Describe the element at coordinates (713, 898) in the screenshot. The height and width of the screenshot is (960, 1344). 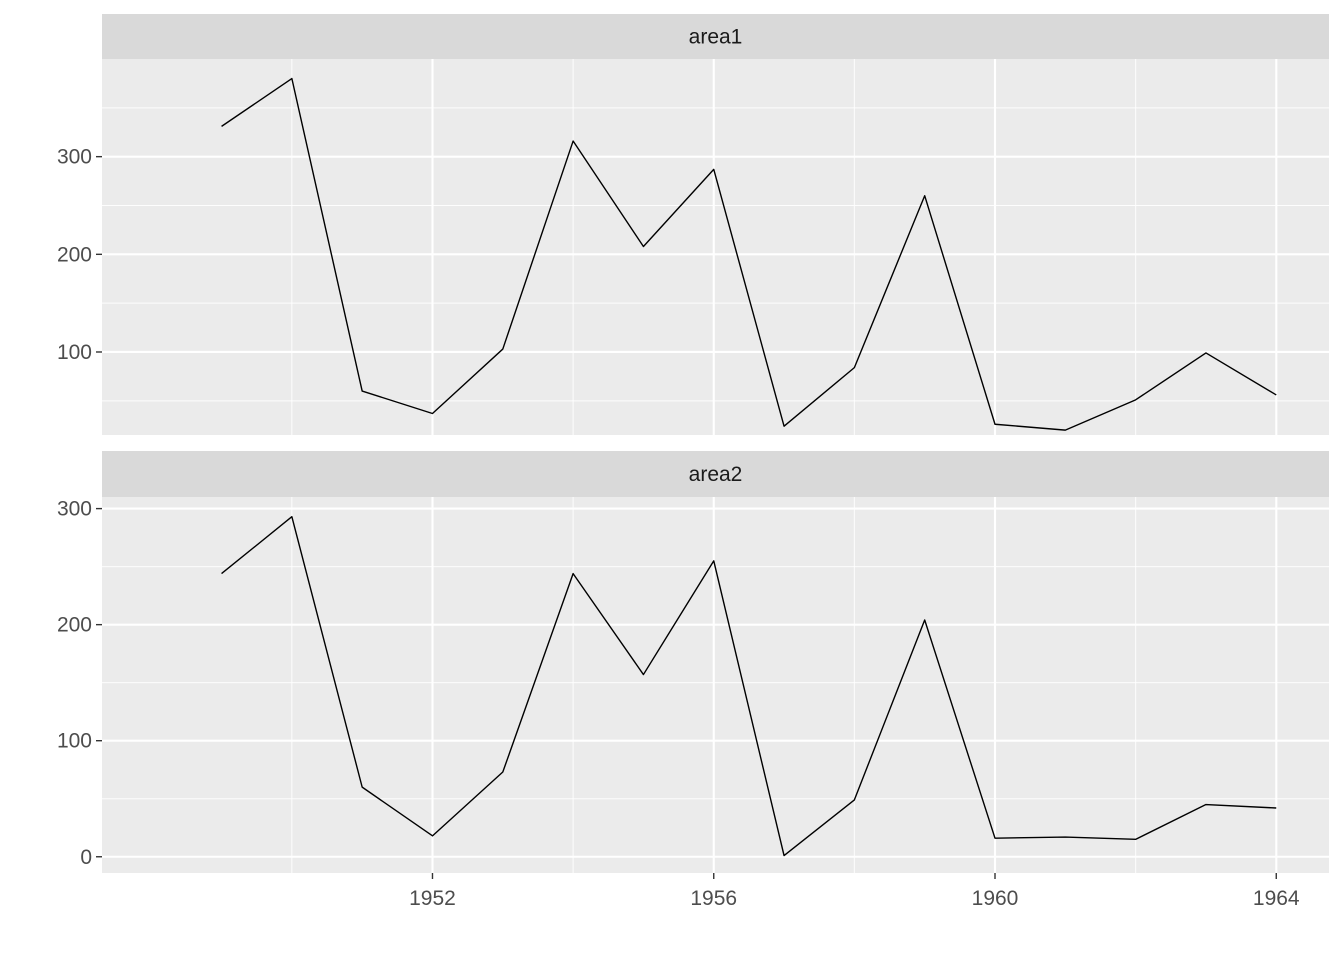
I see `x-tick-label: 1956` at that location.